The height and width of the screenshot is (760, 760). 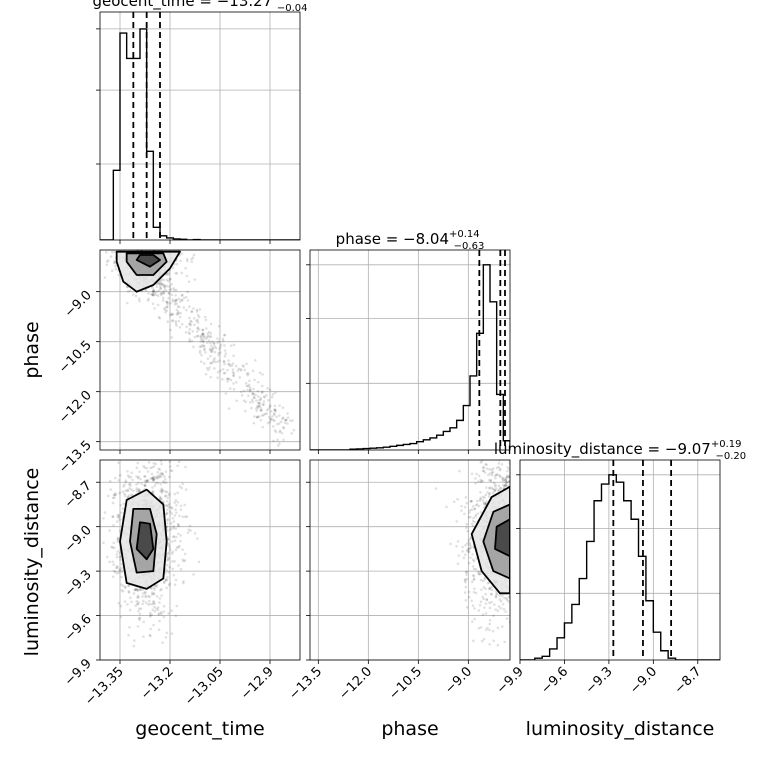 I want to click on y-tick-label: −9.6, so click(x=78, y=628).